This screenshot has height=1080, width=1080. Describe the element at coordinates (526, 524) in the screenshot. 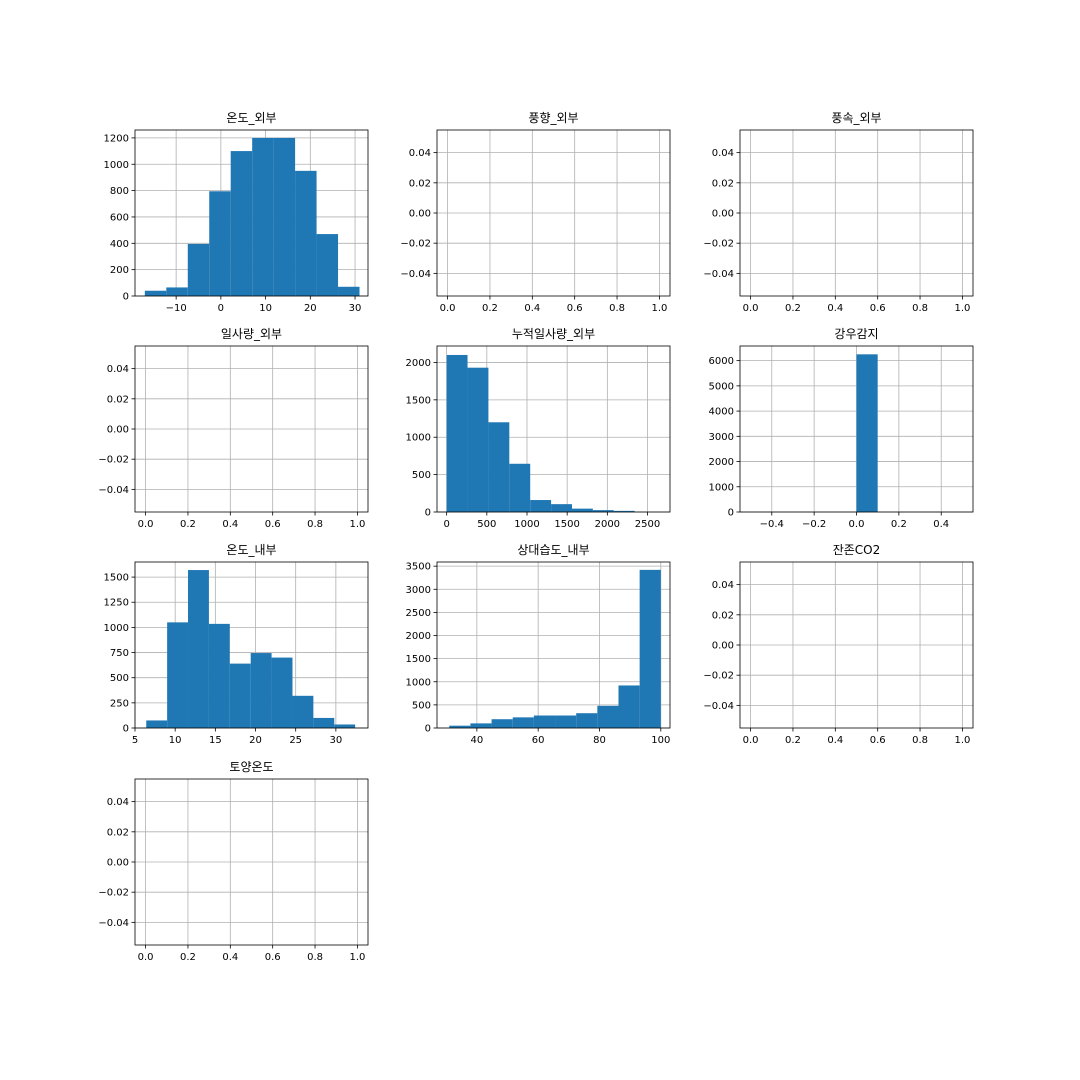

I see `x-tick-label: 1000` at that location.